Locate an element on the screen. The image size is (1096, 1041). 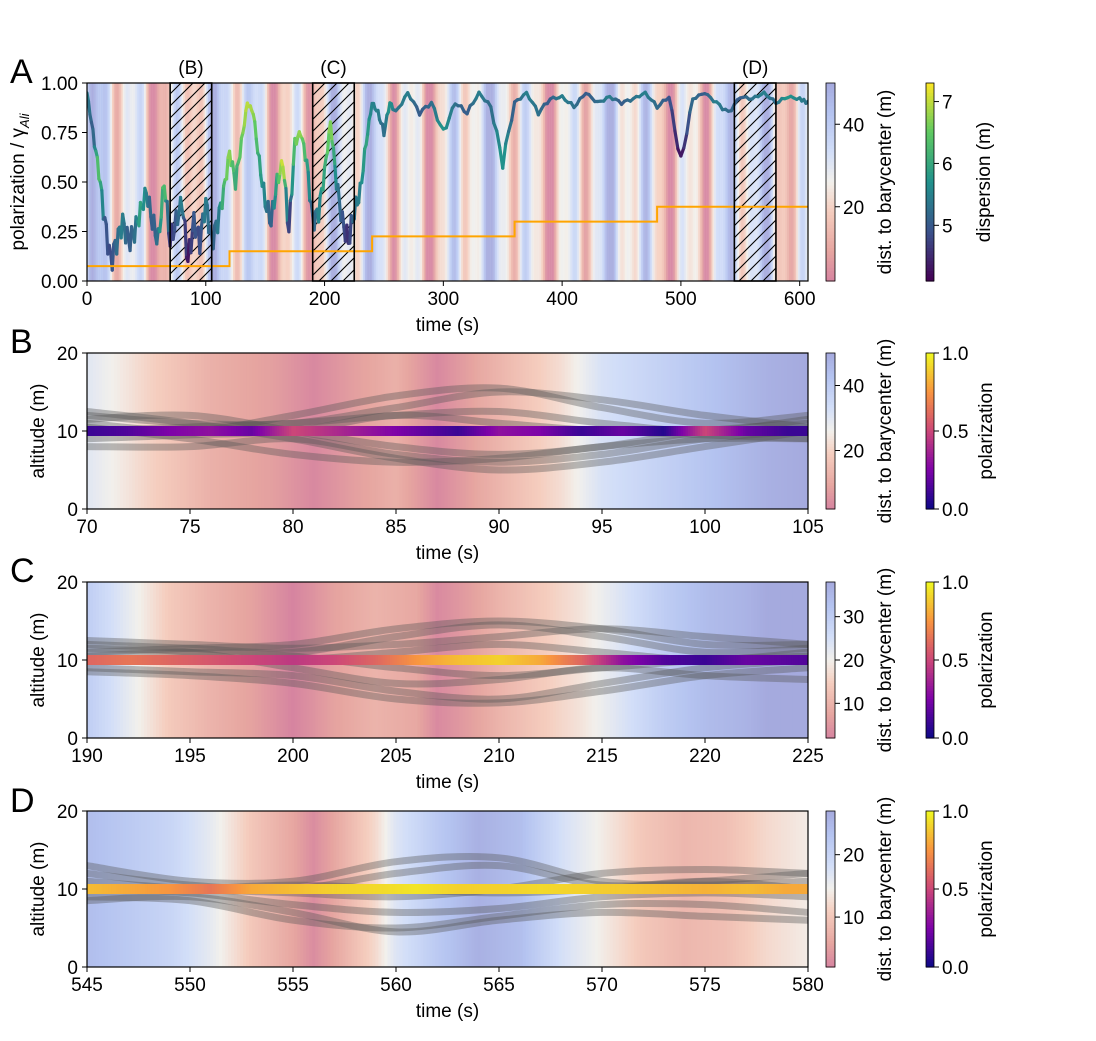
colorbar-label: dispersion (m) is located at coordinates (984, 182).